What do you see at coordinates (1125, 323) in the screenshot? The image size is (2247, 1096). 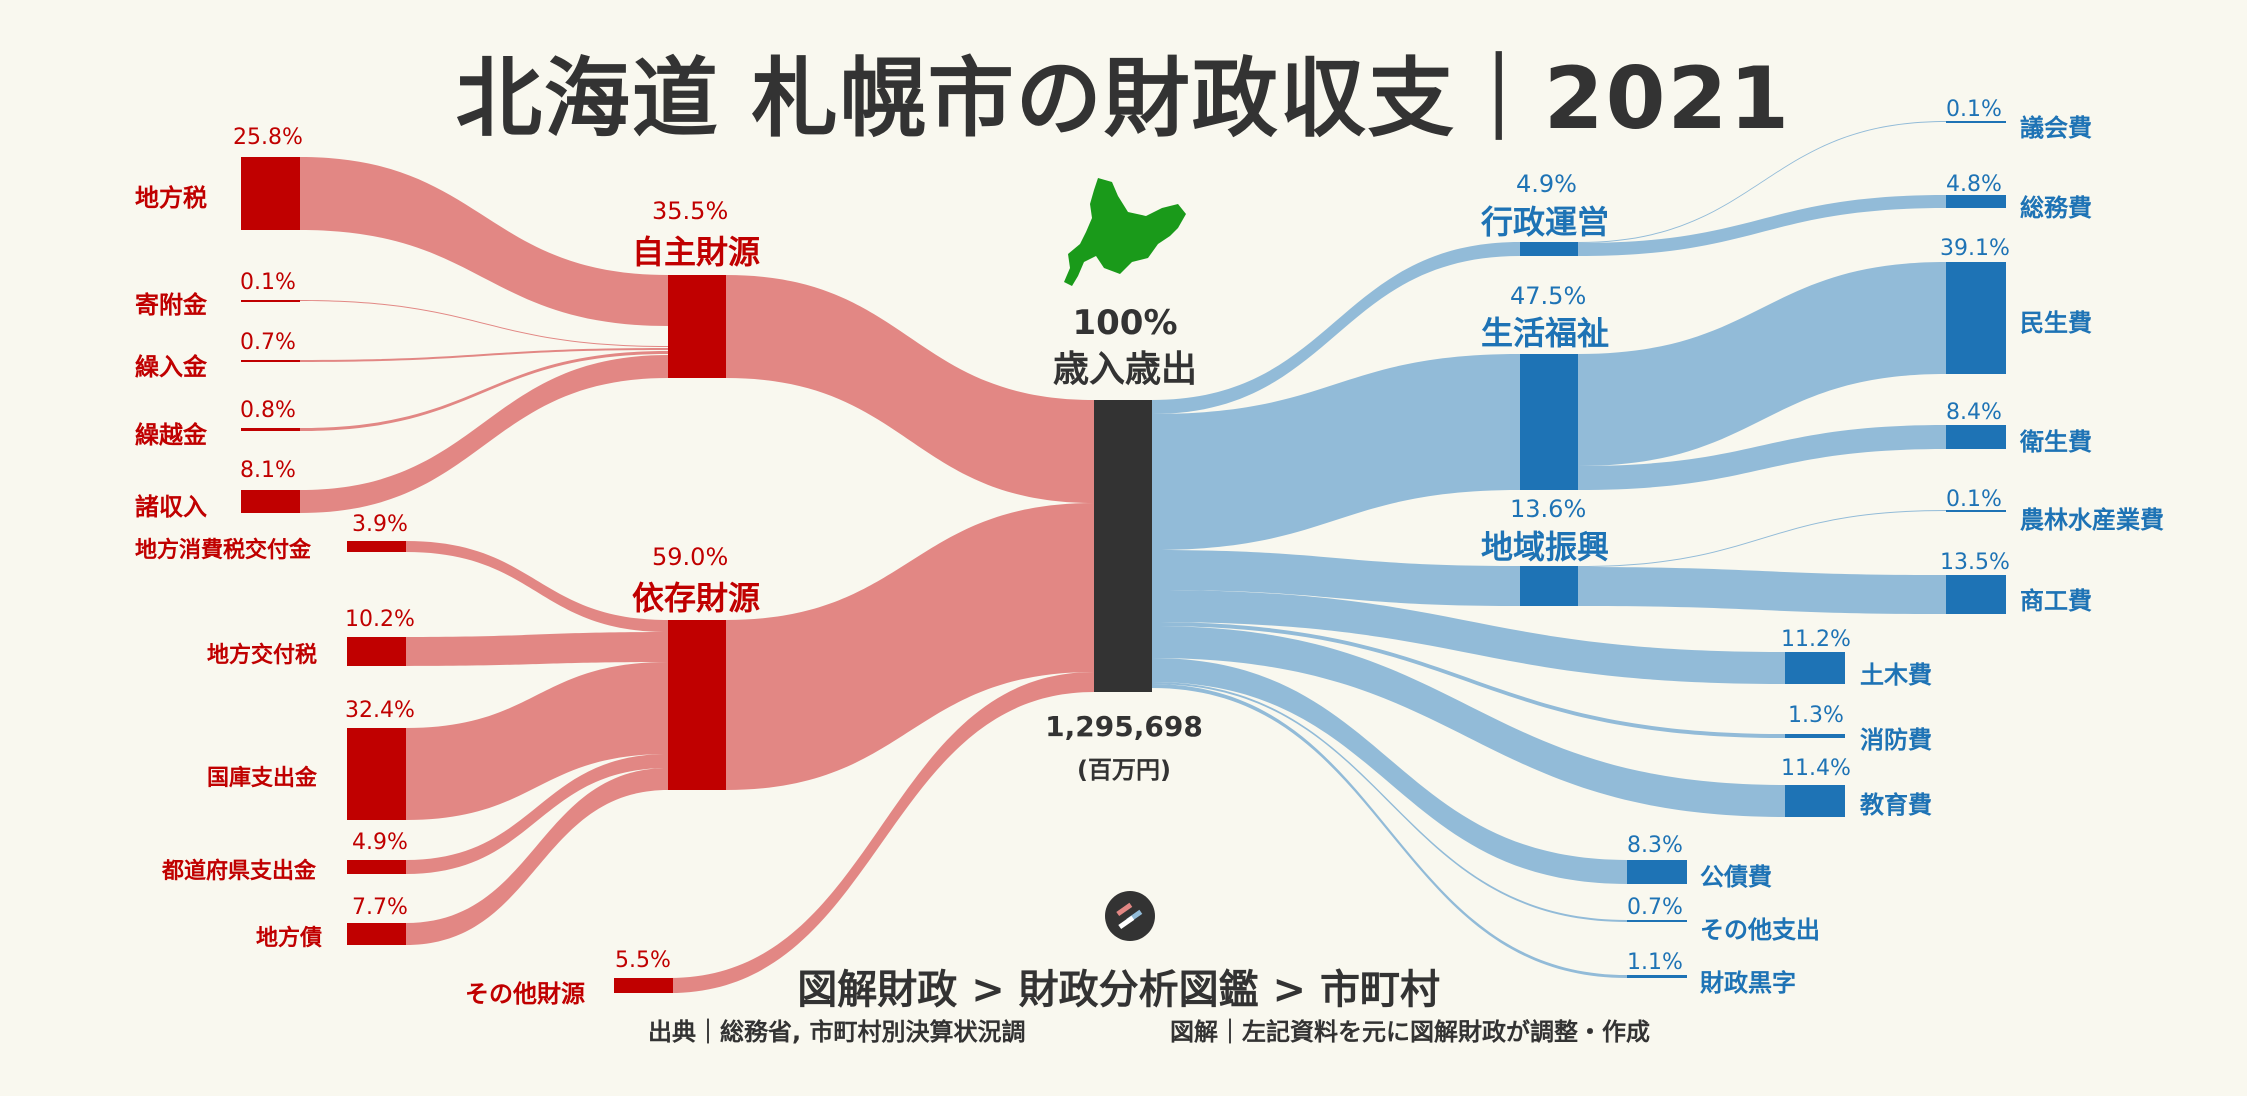 I see `center-pct: 100%` at bounding box center [1125, 323].